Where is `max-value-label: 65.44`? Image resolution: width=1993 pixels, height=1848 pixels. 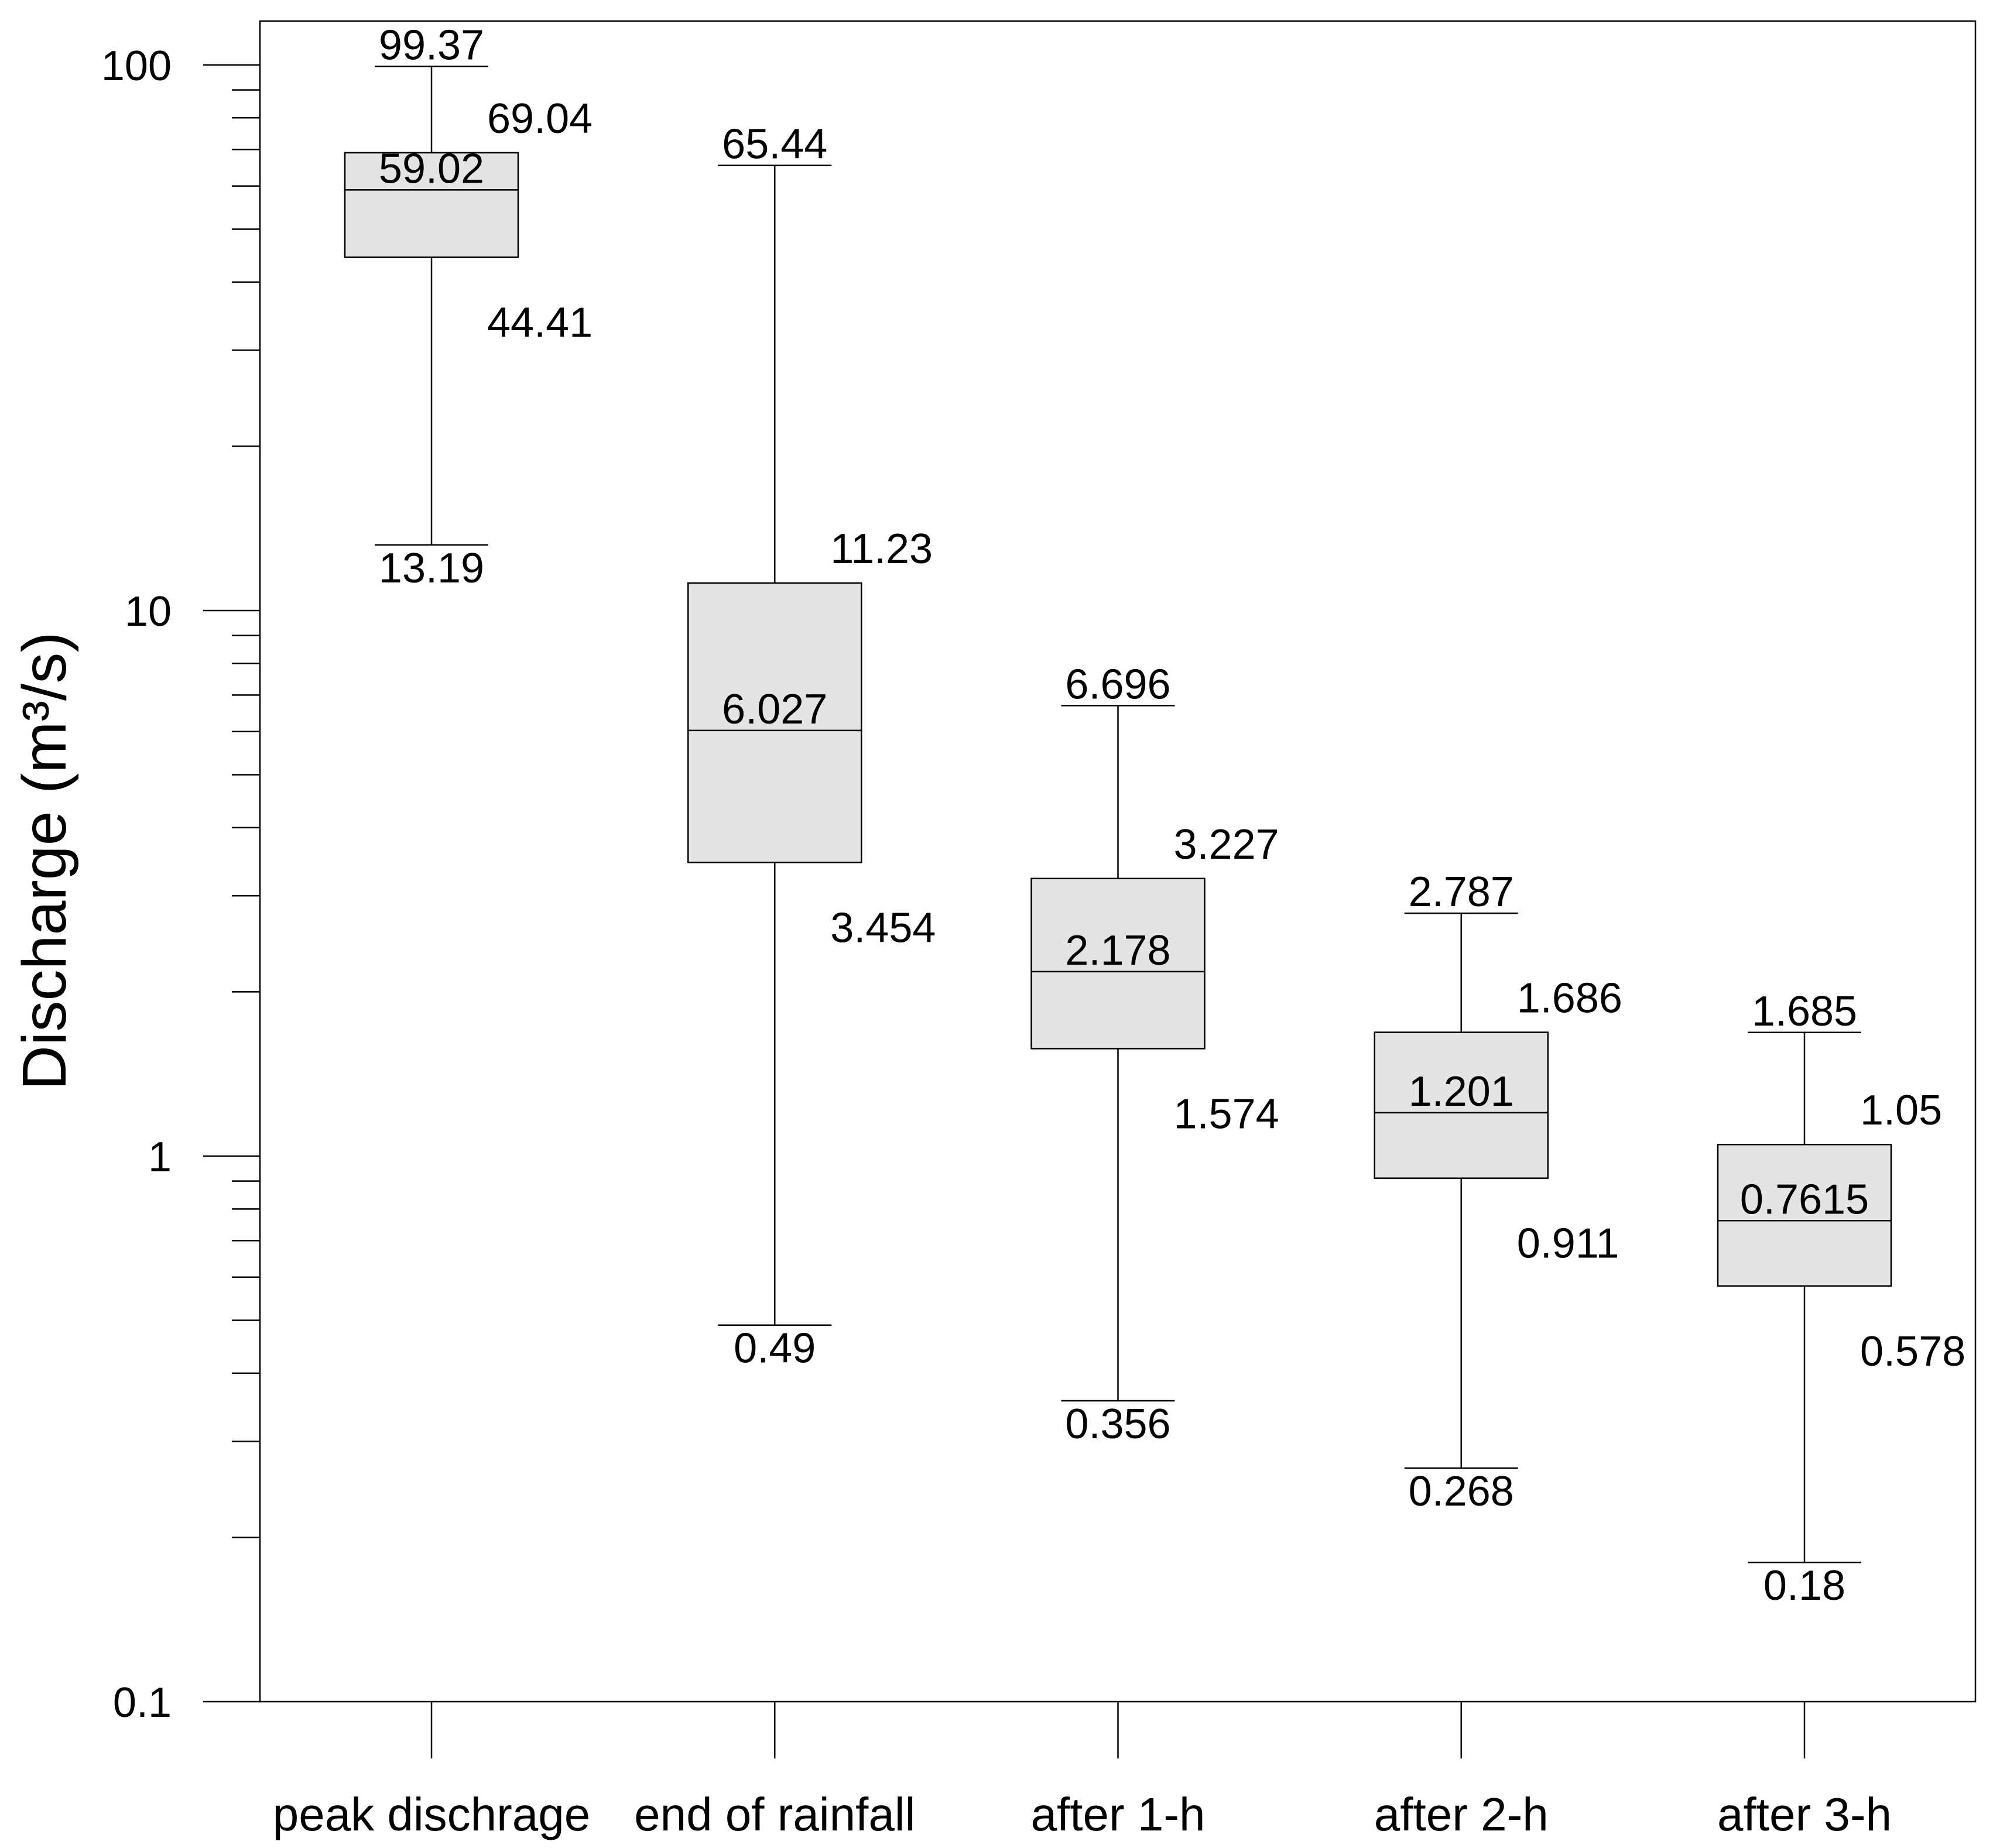
max-value-label: 65.44 is located at coordinates (774, 144).